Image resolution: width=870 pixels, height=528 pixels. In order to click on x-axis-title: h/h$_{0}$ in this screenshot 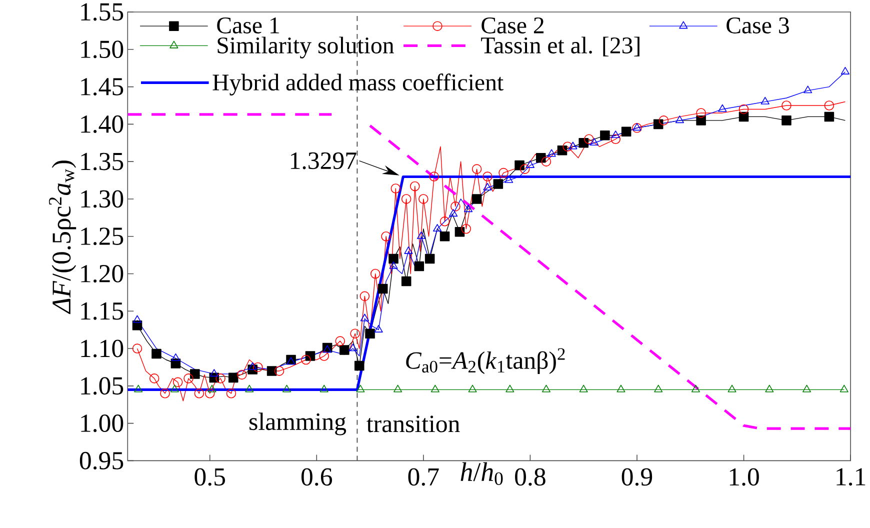, I will do `click(481, 474)`.